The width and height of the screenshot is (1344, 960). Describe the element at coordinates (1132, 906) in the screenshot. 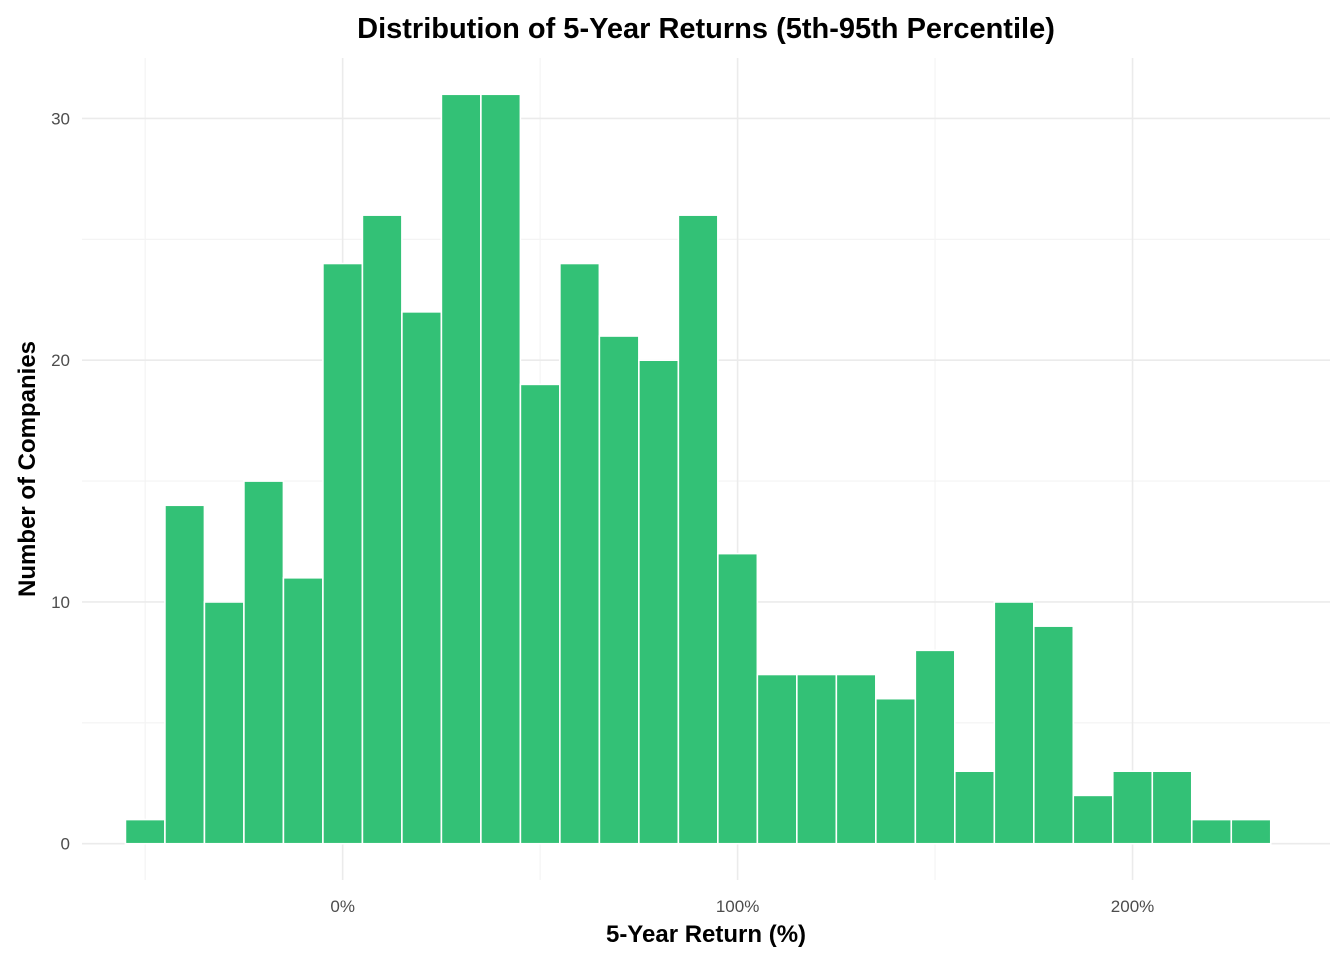

I see `x-tick-label: 200%` at that location.